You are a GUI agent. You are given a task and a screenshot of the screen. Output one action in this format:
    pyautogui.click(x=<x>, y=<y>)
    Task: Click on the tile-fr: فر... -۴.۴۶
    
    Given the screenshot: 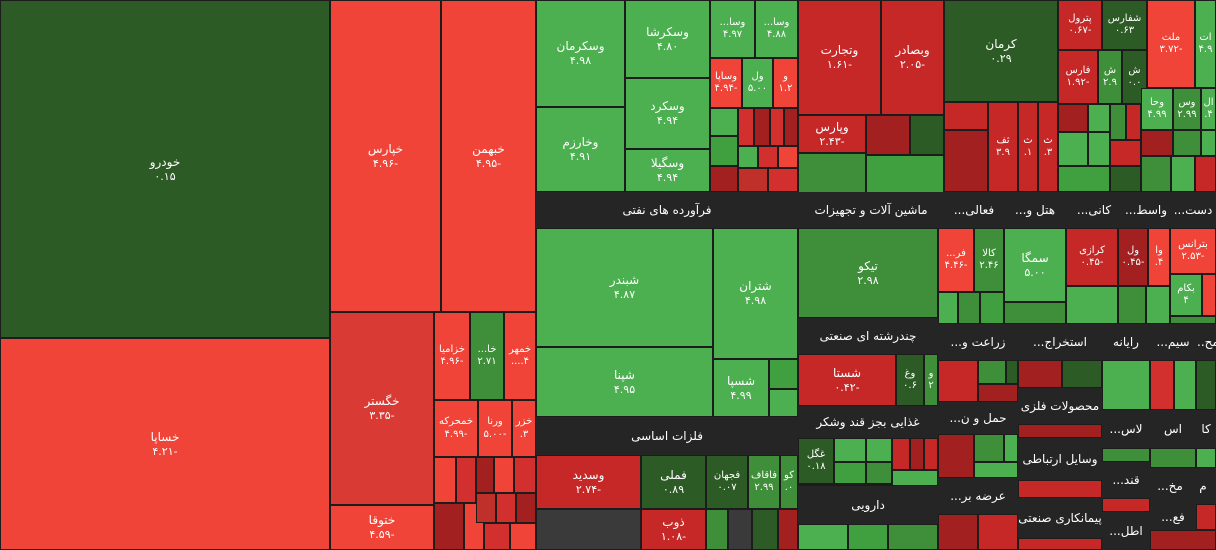 What is the action you would take?
    pyautogui.click(x=956, y=260)
    